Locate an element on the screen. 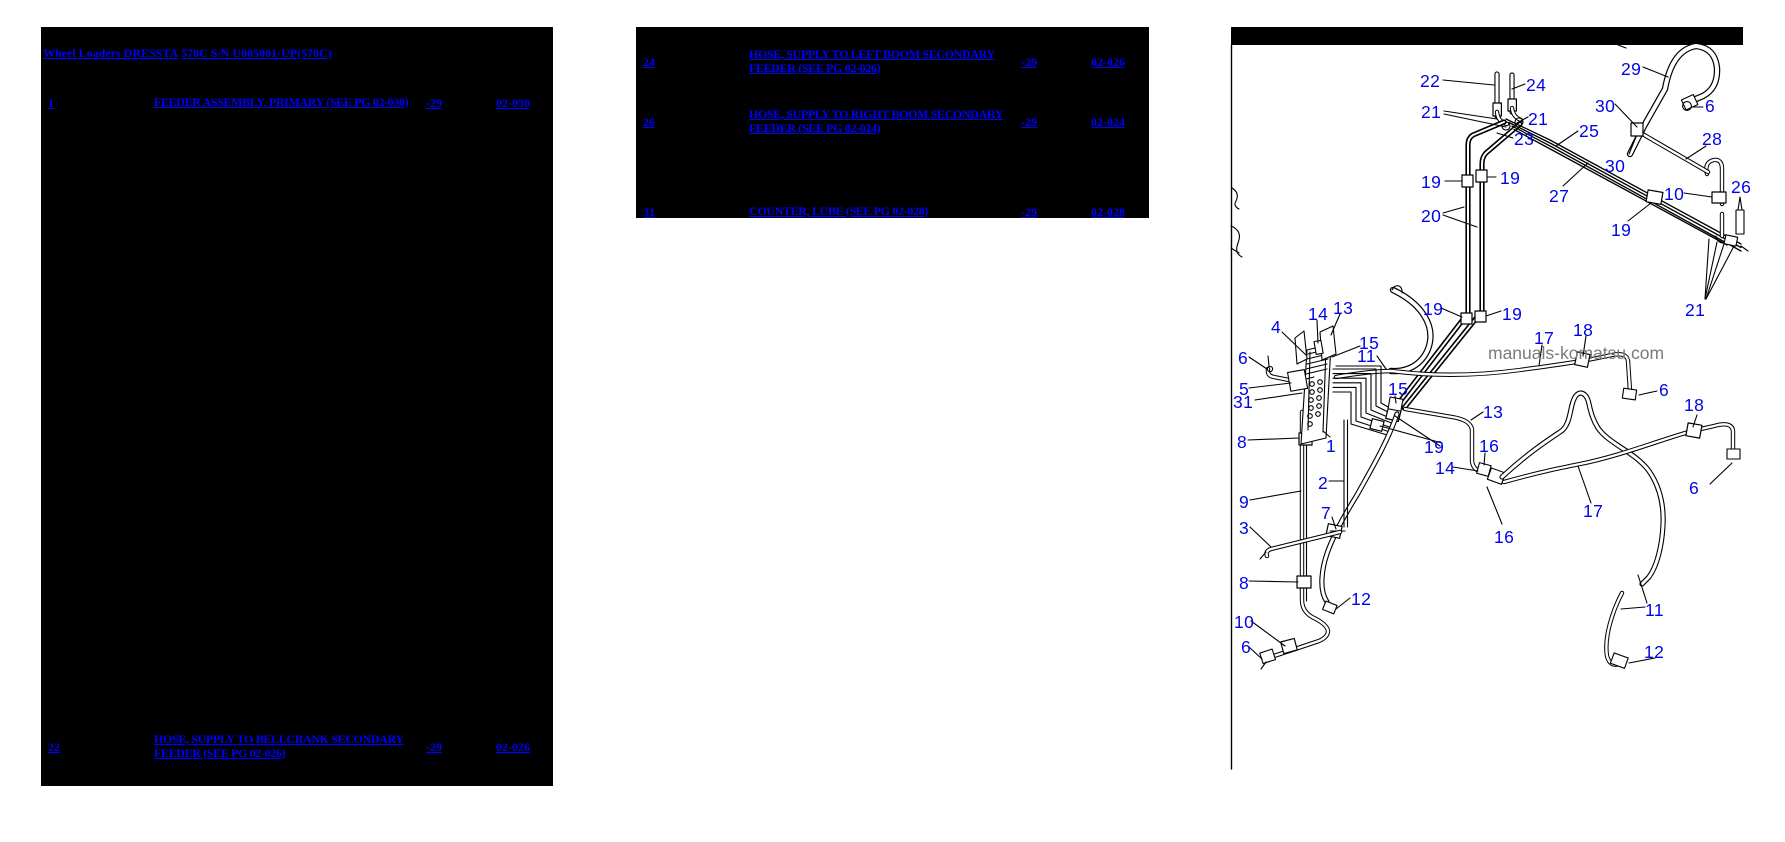 This screenshot has width=1785, height=842. svg-text: 20 is located at coordinates (1431, 216).